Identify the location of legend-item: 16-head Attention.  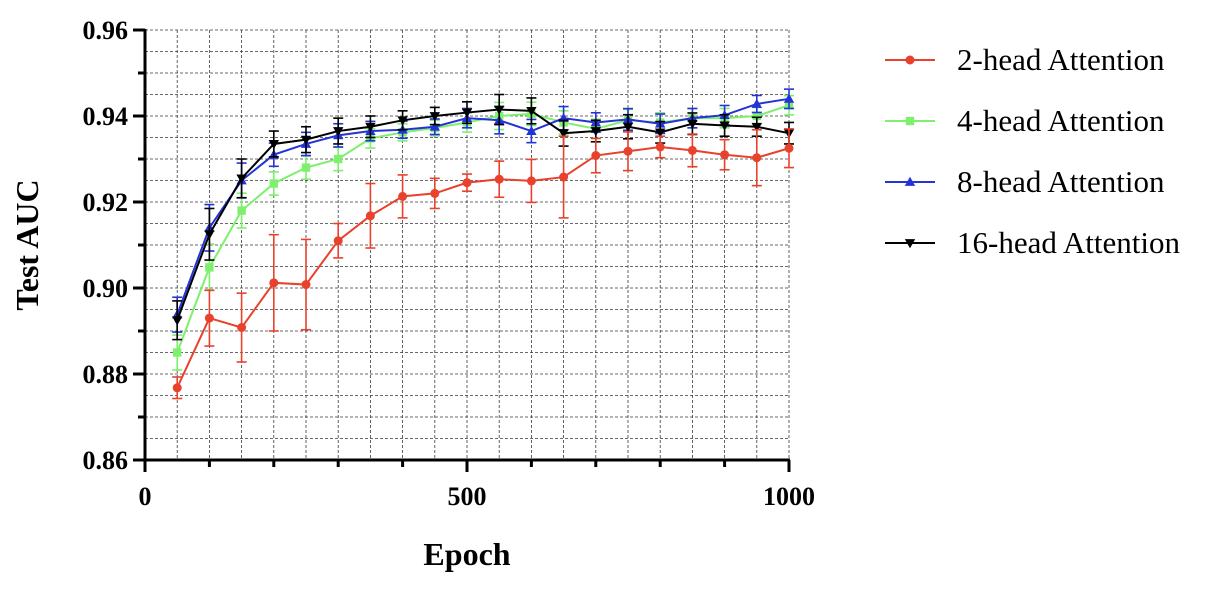
(1032, 242).